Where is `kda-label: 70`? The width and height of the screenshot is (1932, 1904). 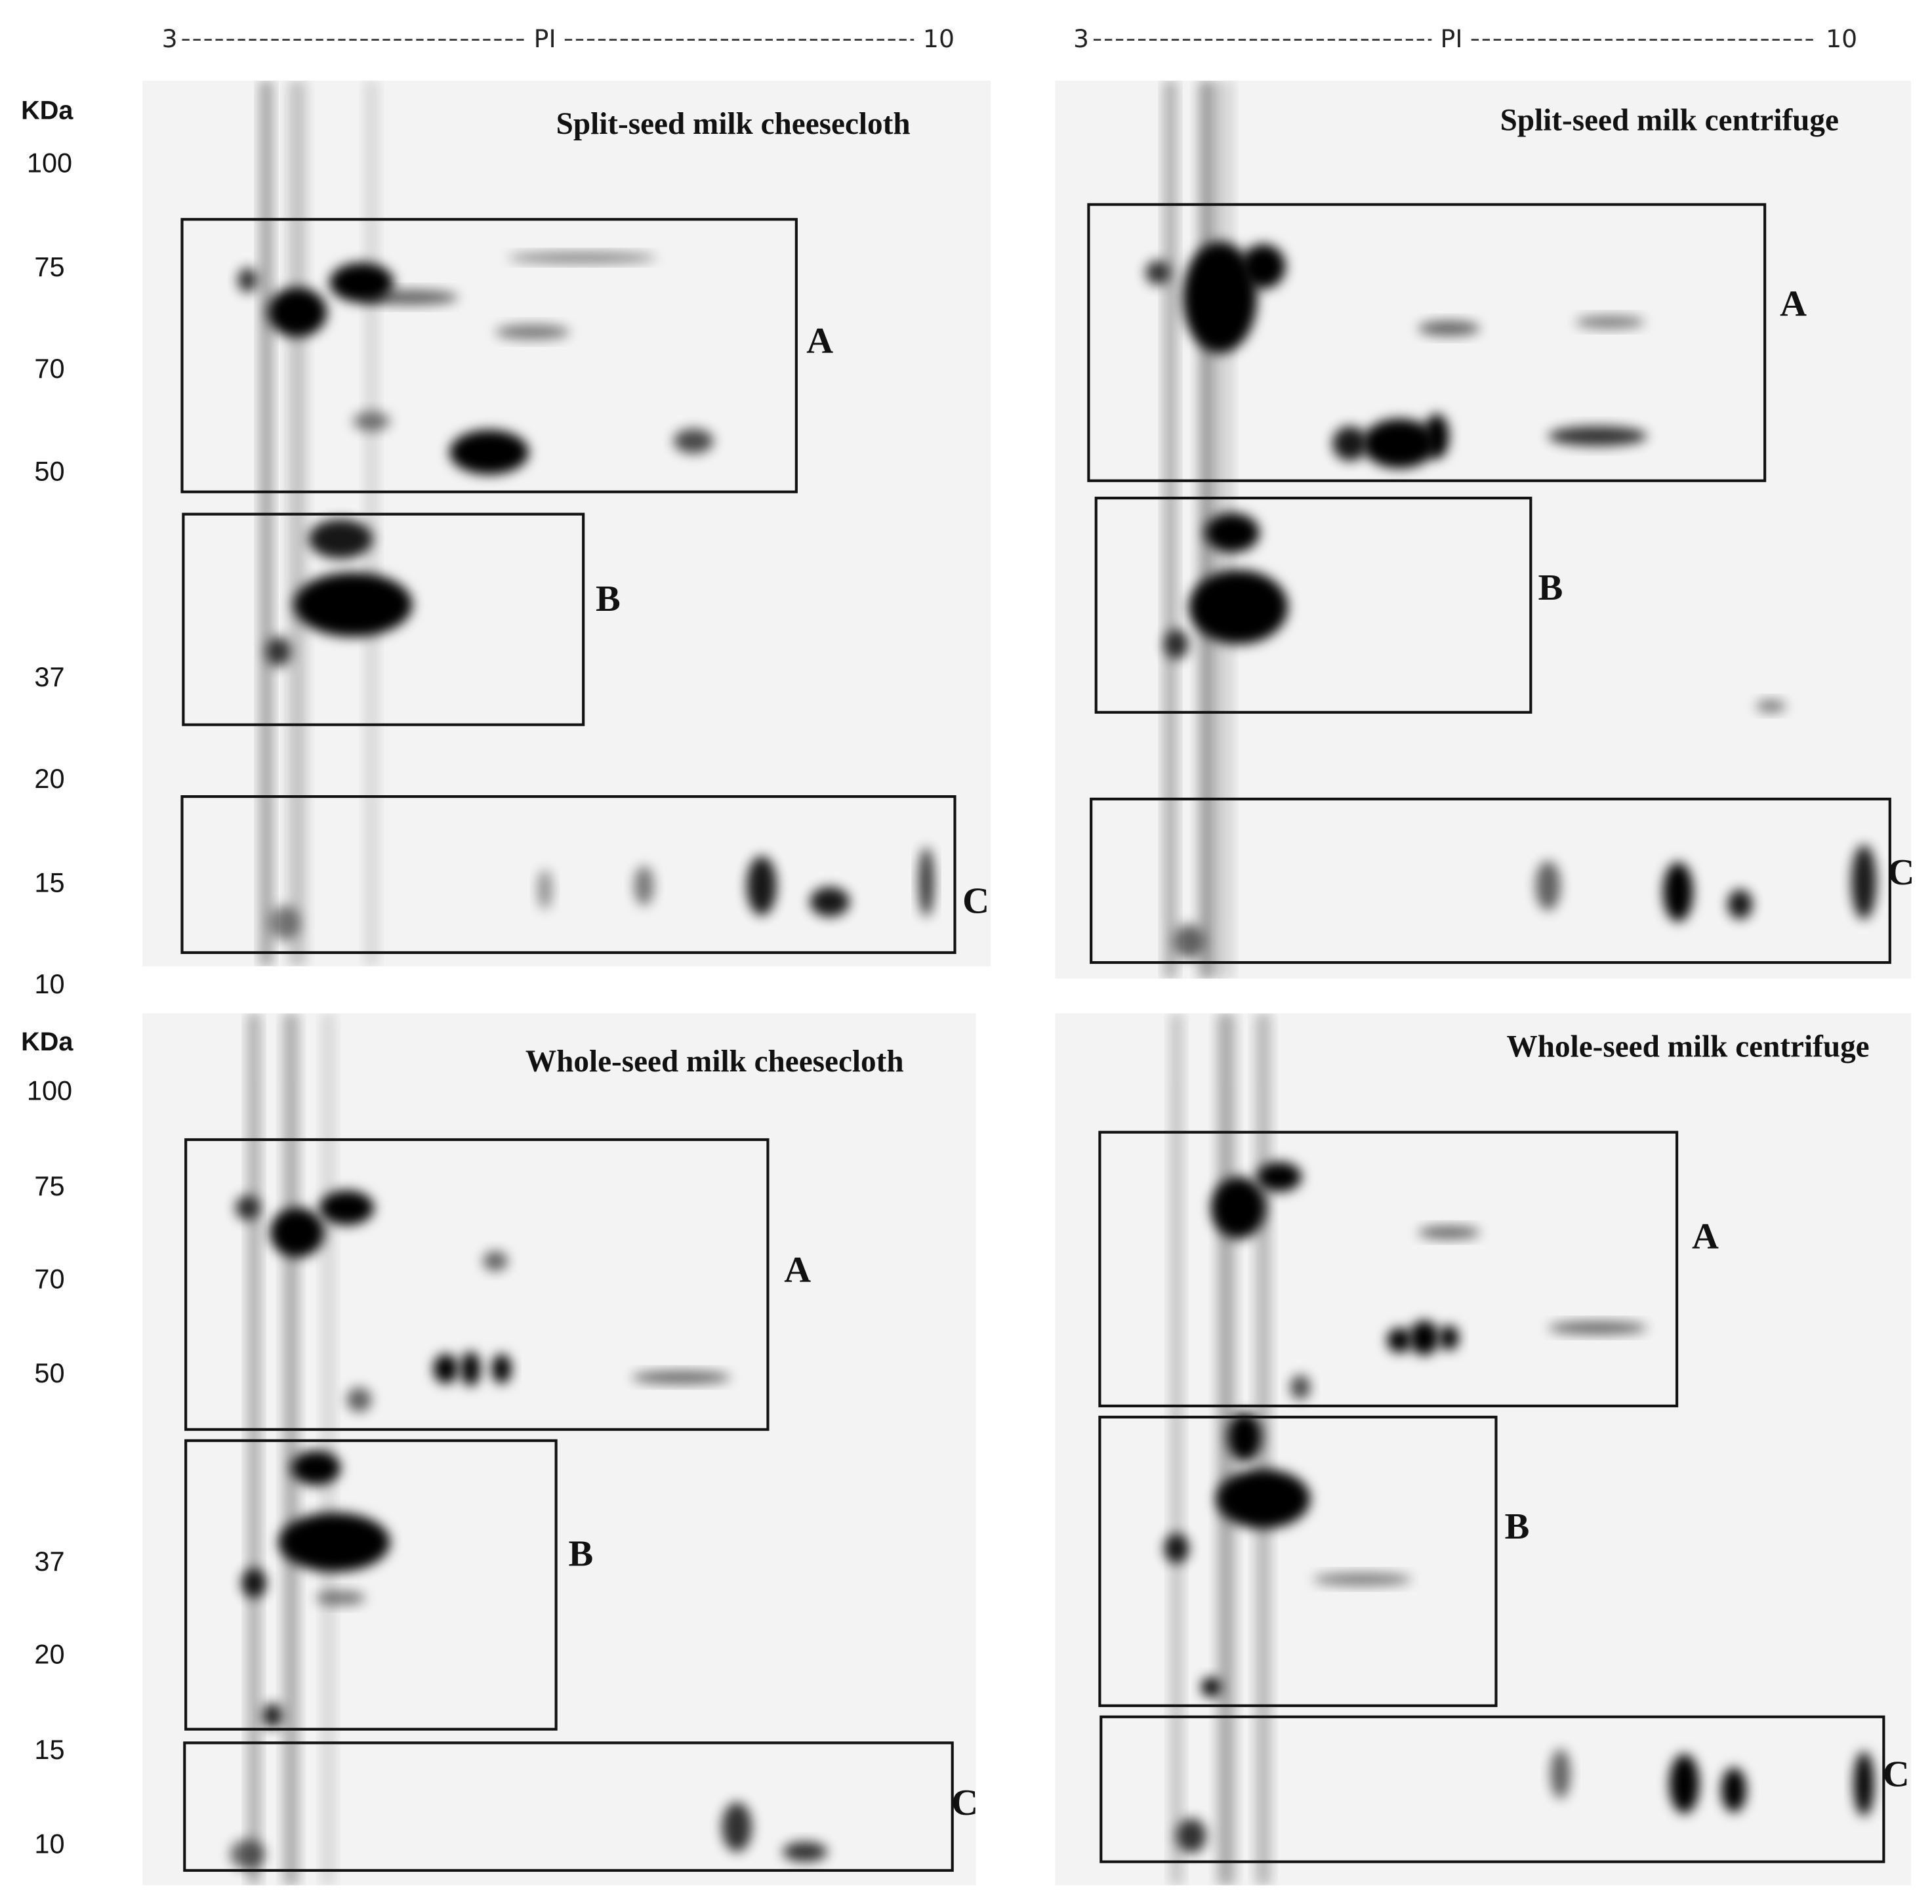
kda-label: 70 is located at coordinates (49, 368).